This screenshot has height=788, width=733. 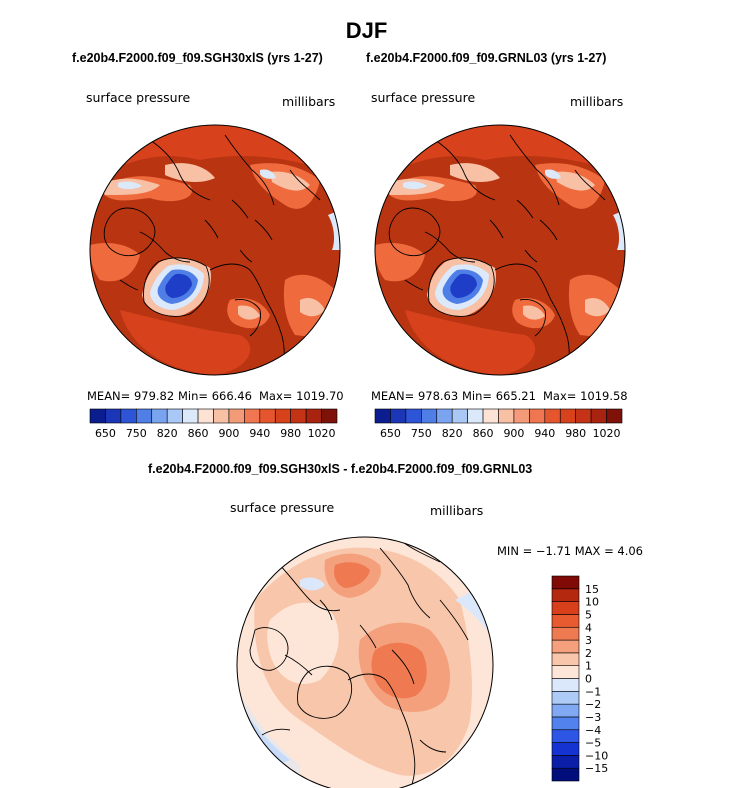 I want to click on colorbar-right-tick-label: 900, so click(x=513, y=433).